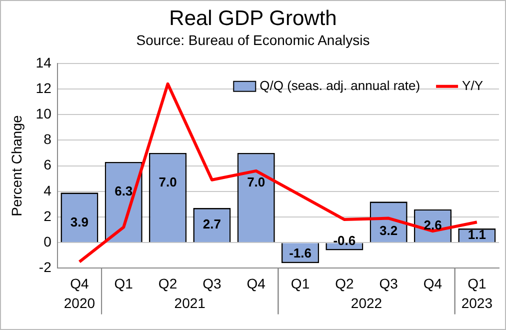  What do you see at coordinates (477, 303) in the screenshot?
I see `text: 2023` at bounding box center [477, 303].